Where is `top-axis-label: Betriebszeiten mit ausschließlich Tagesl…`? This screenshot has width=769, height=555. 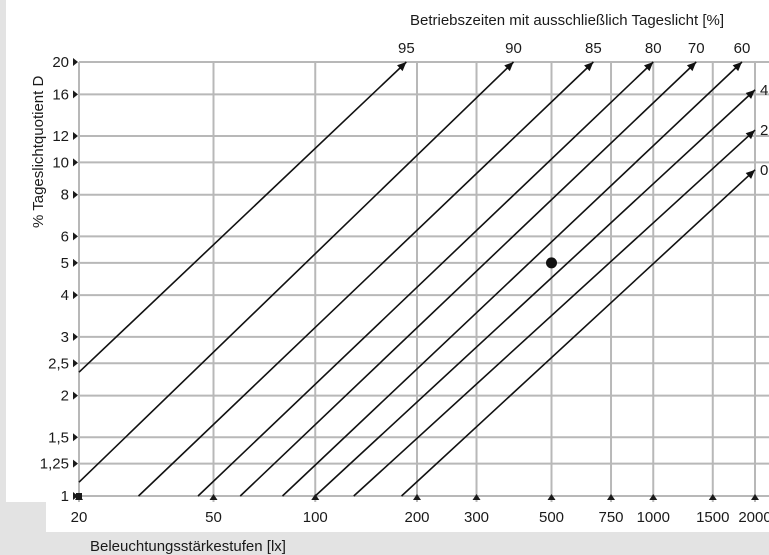
top-axis-label: Betriebszeiten mit ausschließlich Tagesl… is located at coordinates (567, 20).